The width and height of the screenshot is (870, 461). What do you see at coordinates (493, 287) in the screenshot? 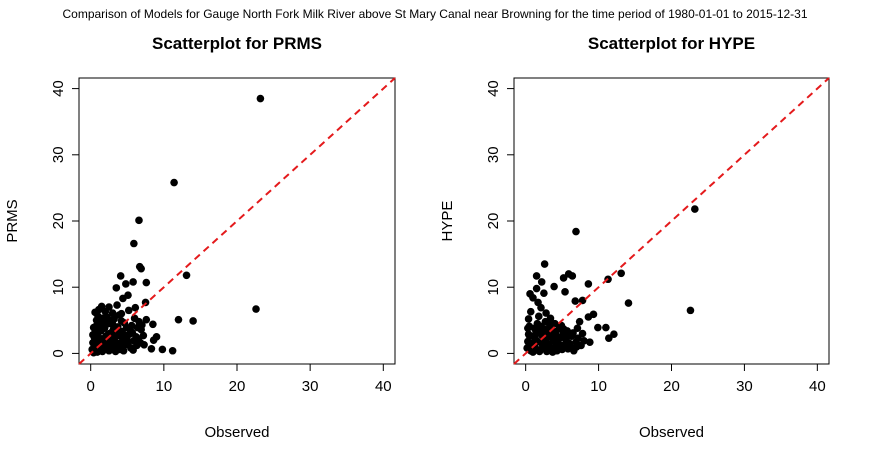
I see `y-tick-label: 10` at bounding box center [493, 287].